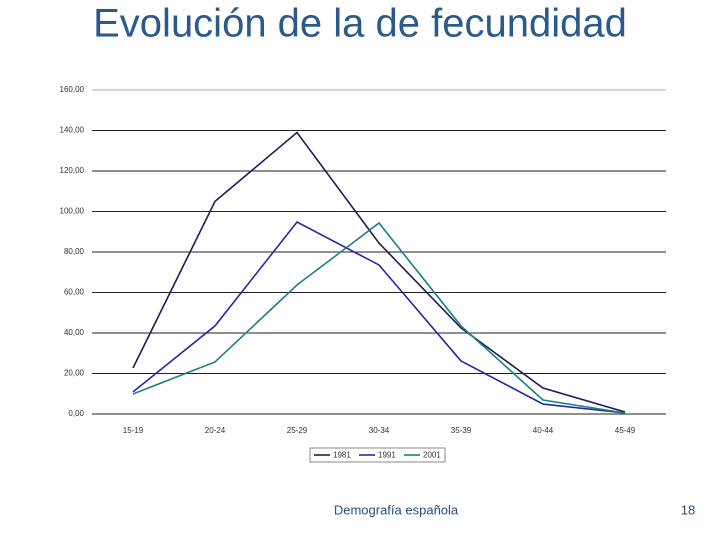 Image resolution: width=720 pixels, height=540 pixels. What do you see at coordinates (543, 430) in the screenshot?
I see `x-tick-label: 40-44` at bounding box center [543, 430].